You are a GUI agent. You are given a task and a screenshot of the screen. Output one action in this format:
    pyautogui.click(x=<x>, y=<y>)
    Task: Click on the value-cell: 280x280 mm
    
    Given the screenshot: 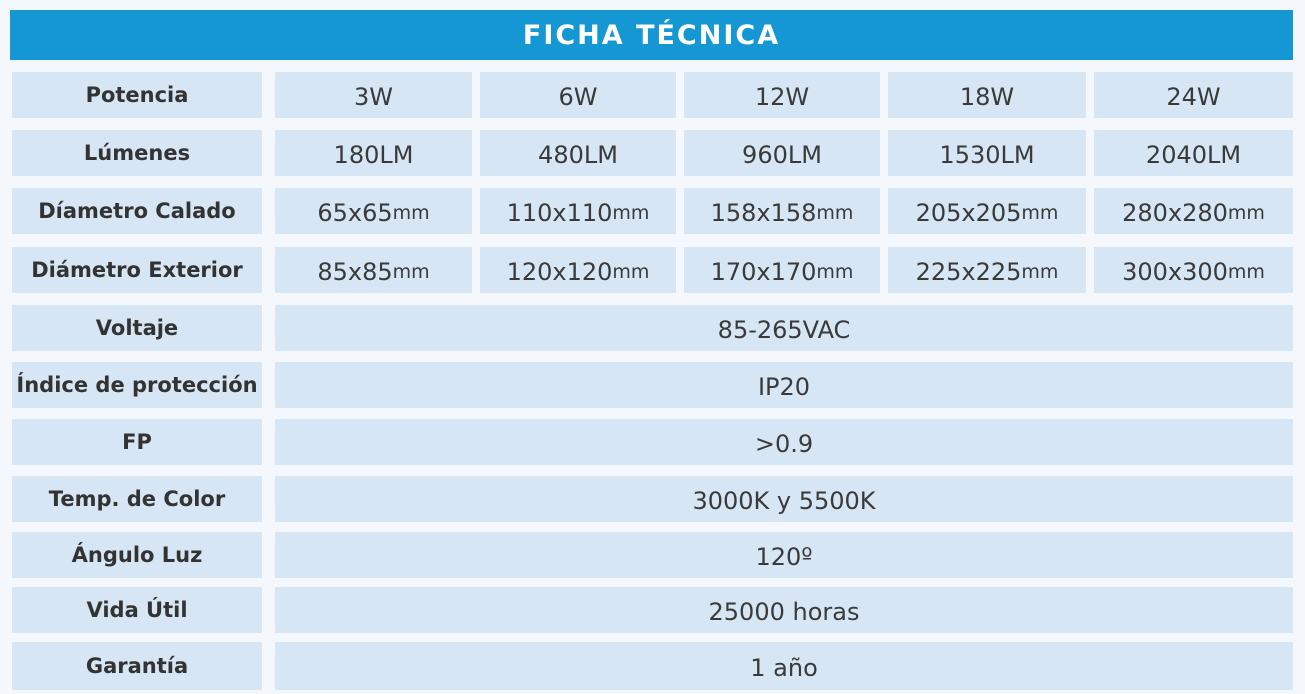 What is the action you would take?
    pyautogui.click(x=1193, y=211)
    